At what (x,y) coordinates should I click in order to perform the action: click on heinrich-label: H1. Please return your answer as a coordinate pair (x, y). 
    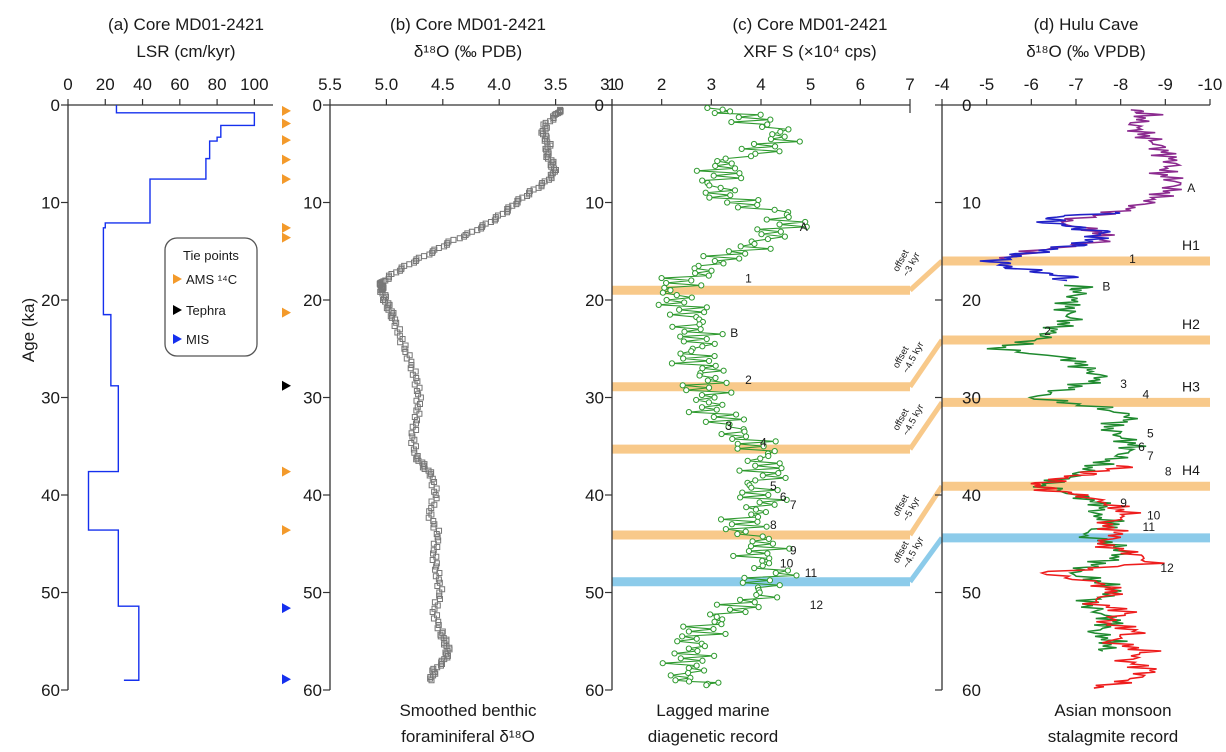
    Looking at the image, I should click on (1191, 245).